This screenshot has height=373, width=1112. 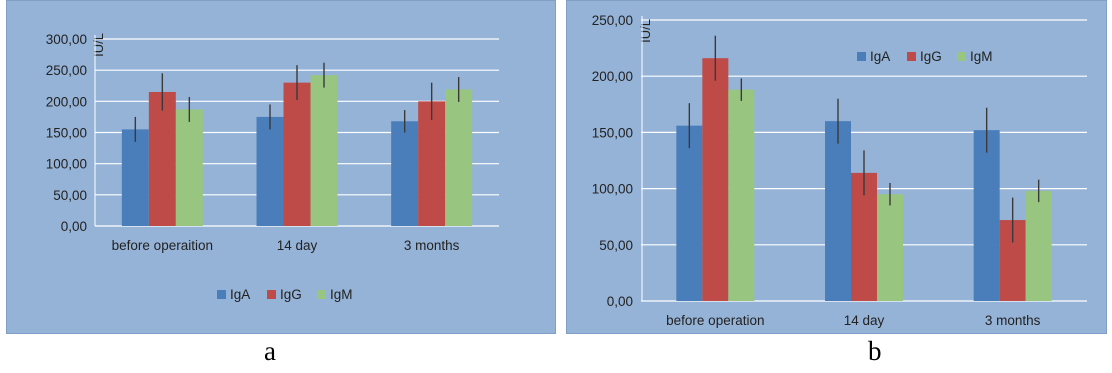 I want to click on x-tick-label: before operation, so click(x=715, y=320).